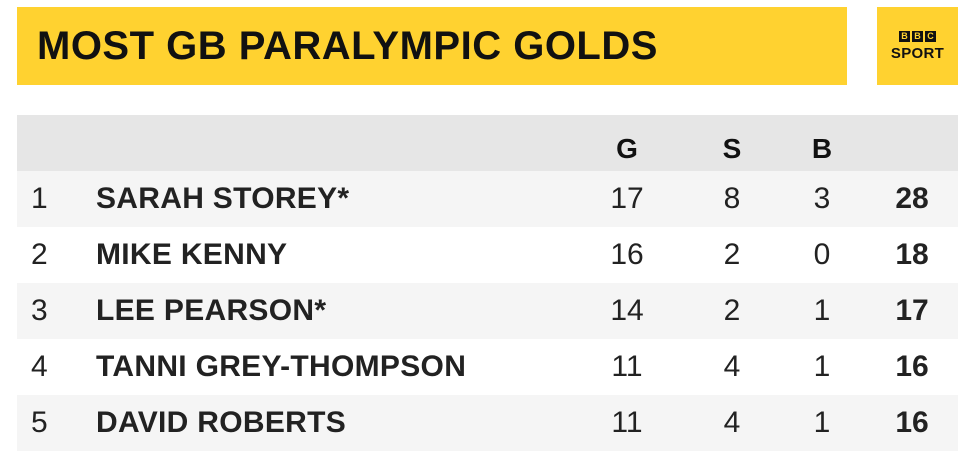 This screenshot has width=976, height=469. Describe the element at coordinates (627, 254) in the screenshot. I see `gold-count: 16` at that location.